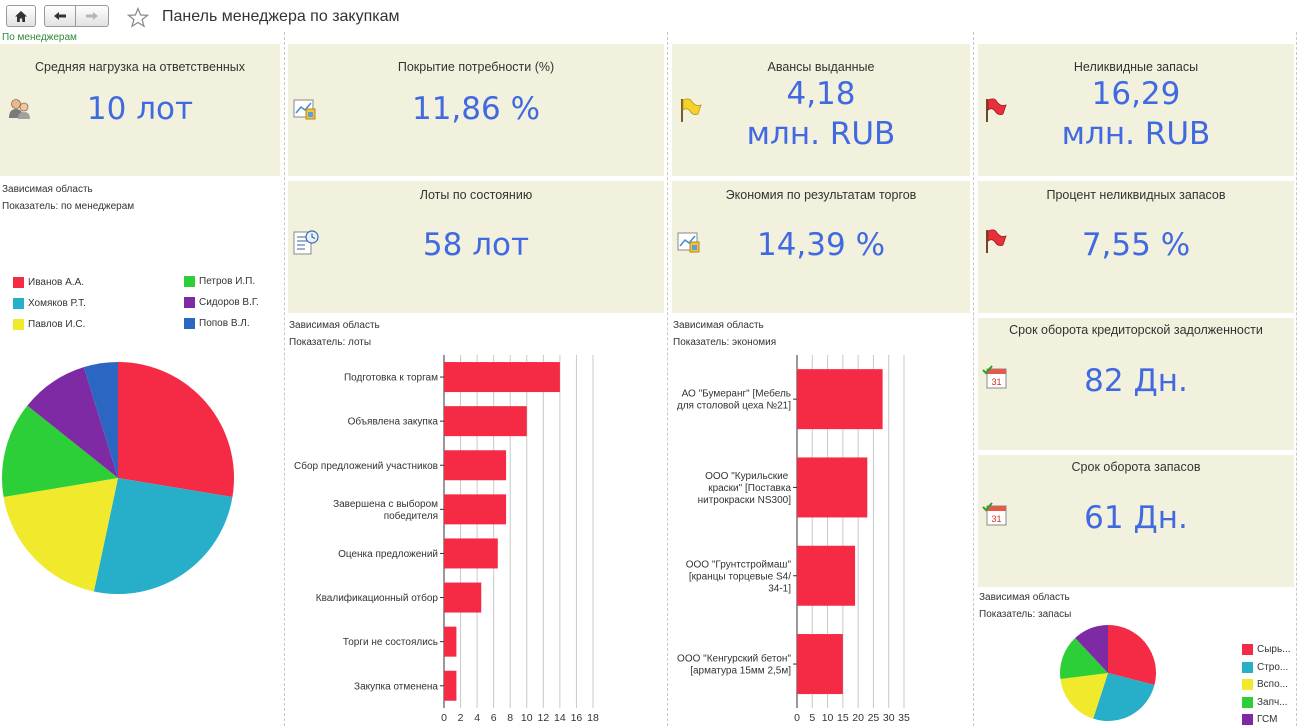 The width and height of the screenshot is (1298, 726). What do you see at coordinates (92, 16) in the screenshot?
I see `forward-button` at bounding box center [92, 16].